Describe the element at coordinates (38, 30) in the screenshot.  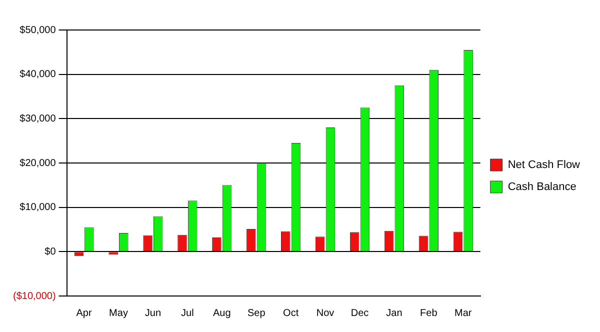
I see `y-tick-label: $50,000` at that location.